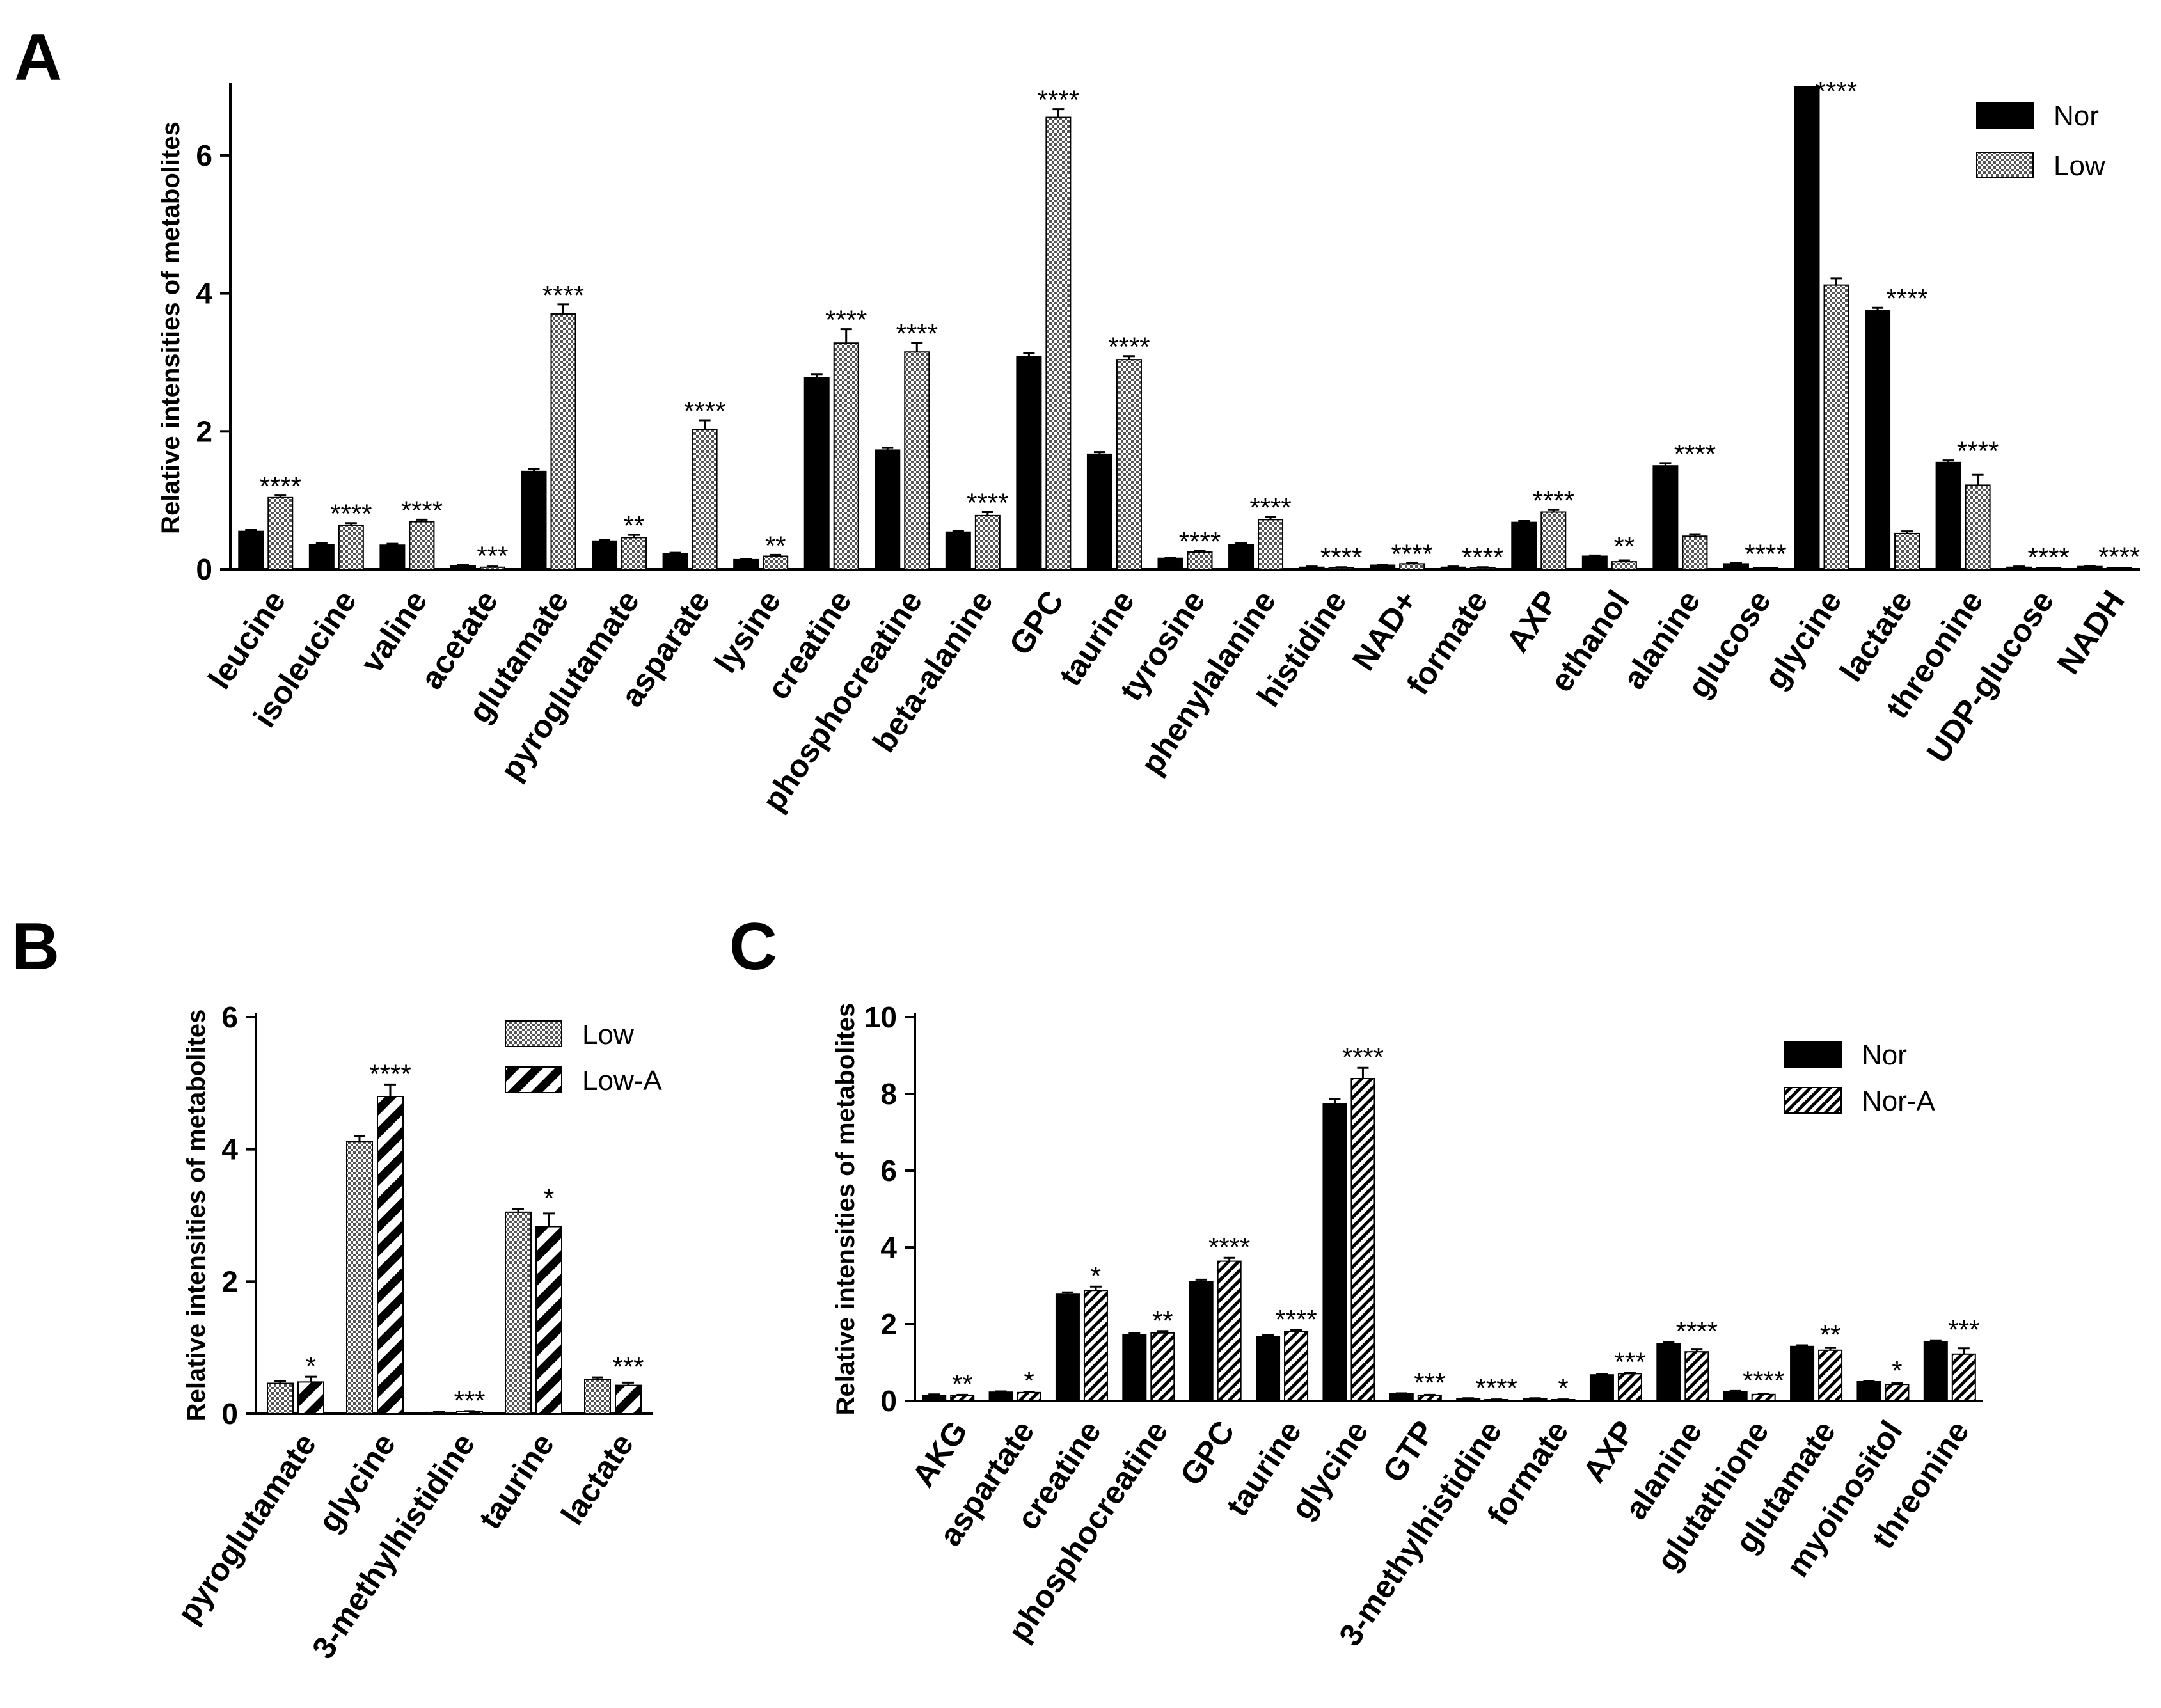  I want to click on panel-c-bar-nor-axp, so click(1601, 1388).